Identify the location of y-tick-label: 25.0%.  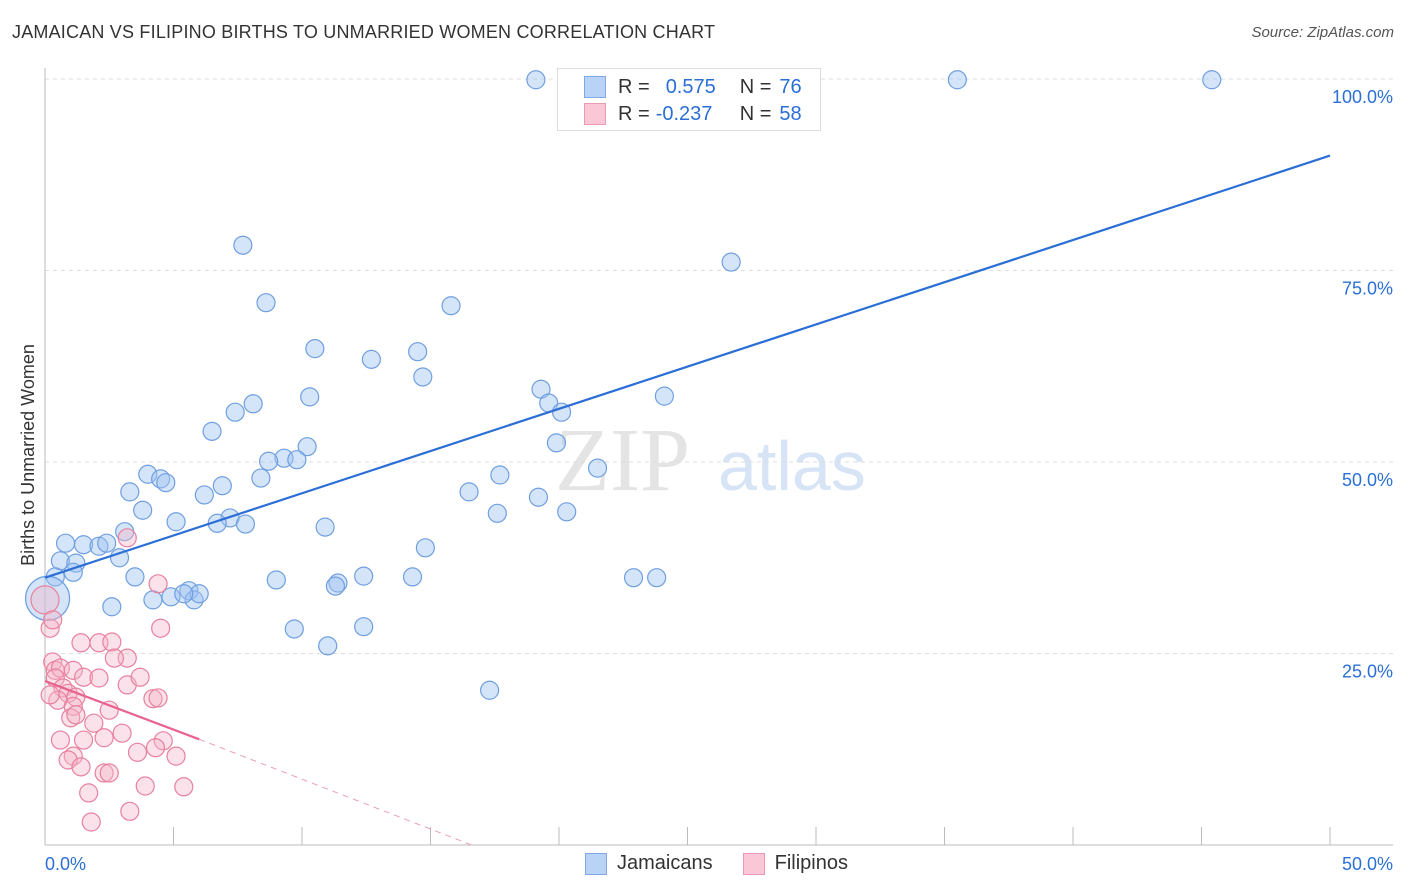
(1367, 672).